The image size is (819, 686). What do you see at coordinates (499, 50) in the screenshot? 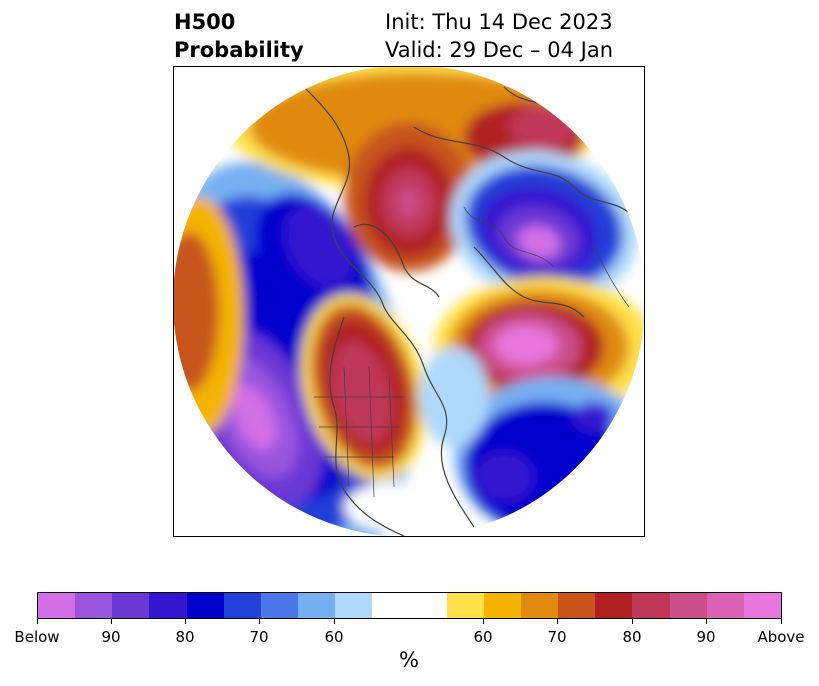
I see `valid-date: Valid: 29 Dec – 04 Jan` at bounding box center [499, 50].